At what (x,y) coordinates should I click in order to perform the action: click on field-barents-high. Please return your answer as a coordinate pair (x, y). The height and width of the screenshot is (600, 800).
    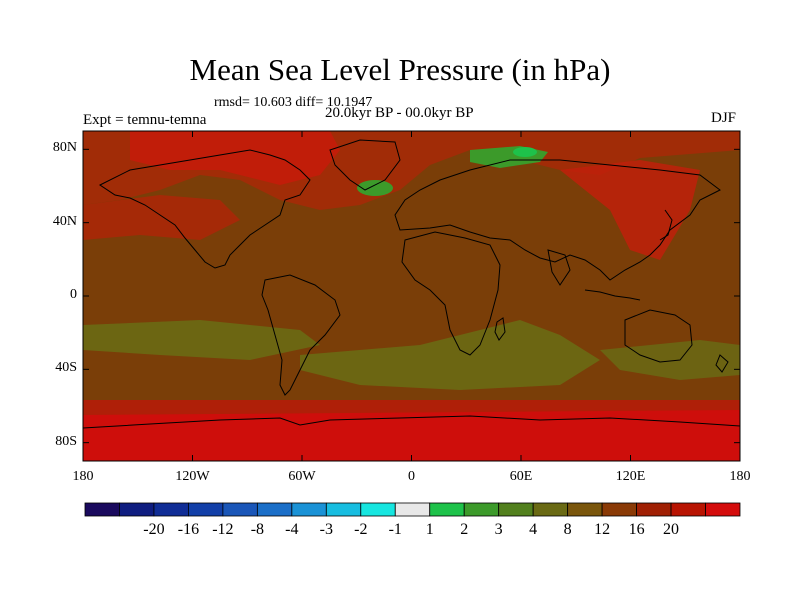
    Looking at the image, I should click on (525, 152).